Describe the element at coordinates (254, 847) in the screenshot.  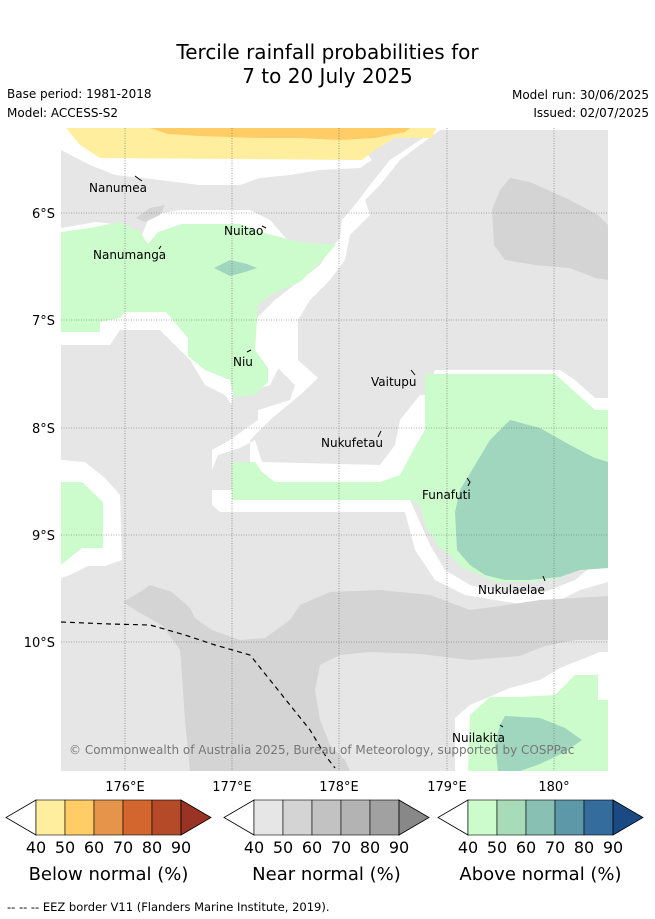
I see `colorbar-near-tick-40: 40` at that location.